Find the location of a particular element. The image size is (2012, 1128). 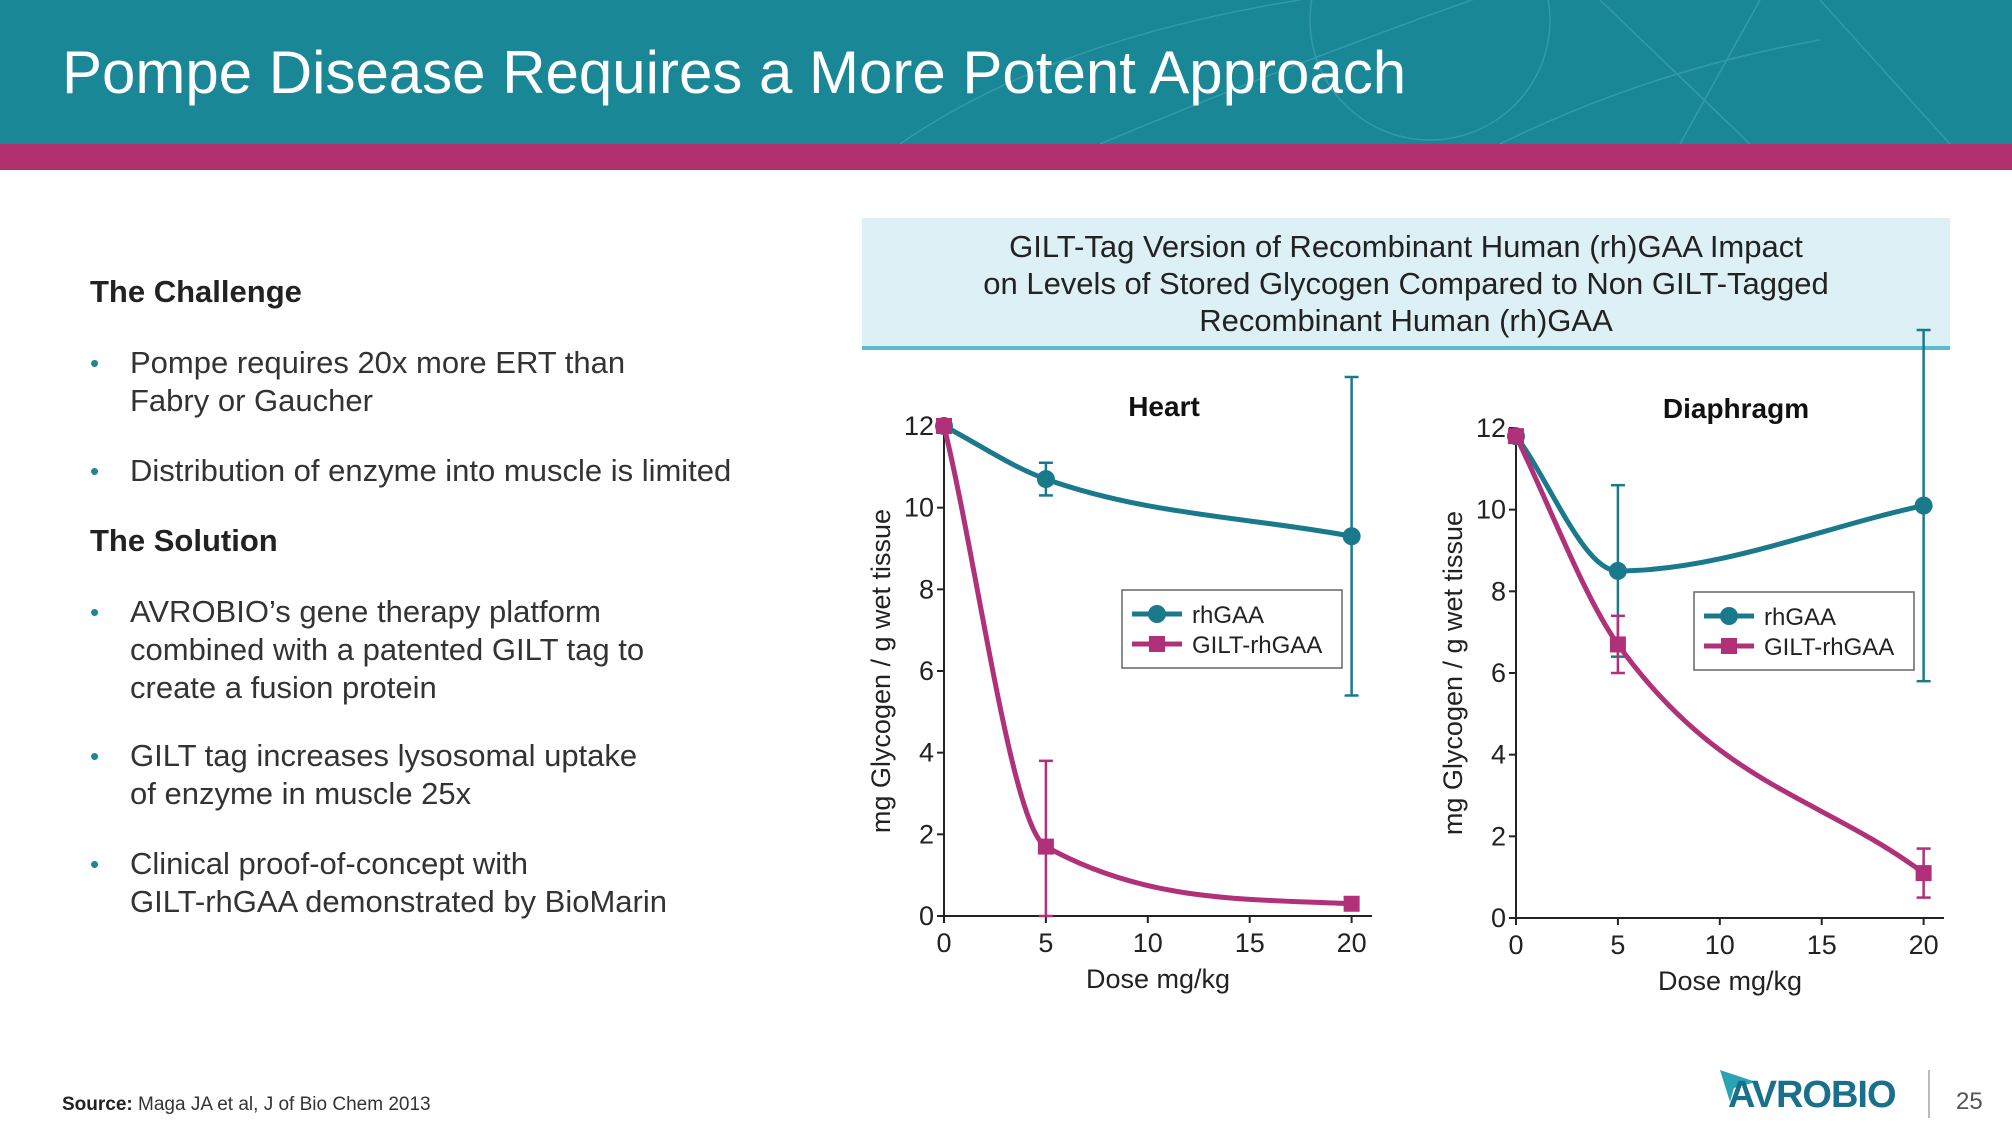

challenge-heading: The Challenge is located at coordinates (196, 291).